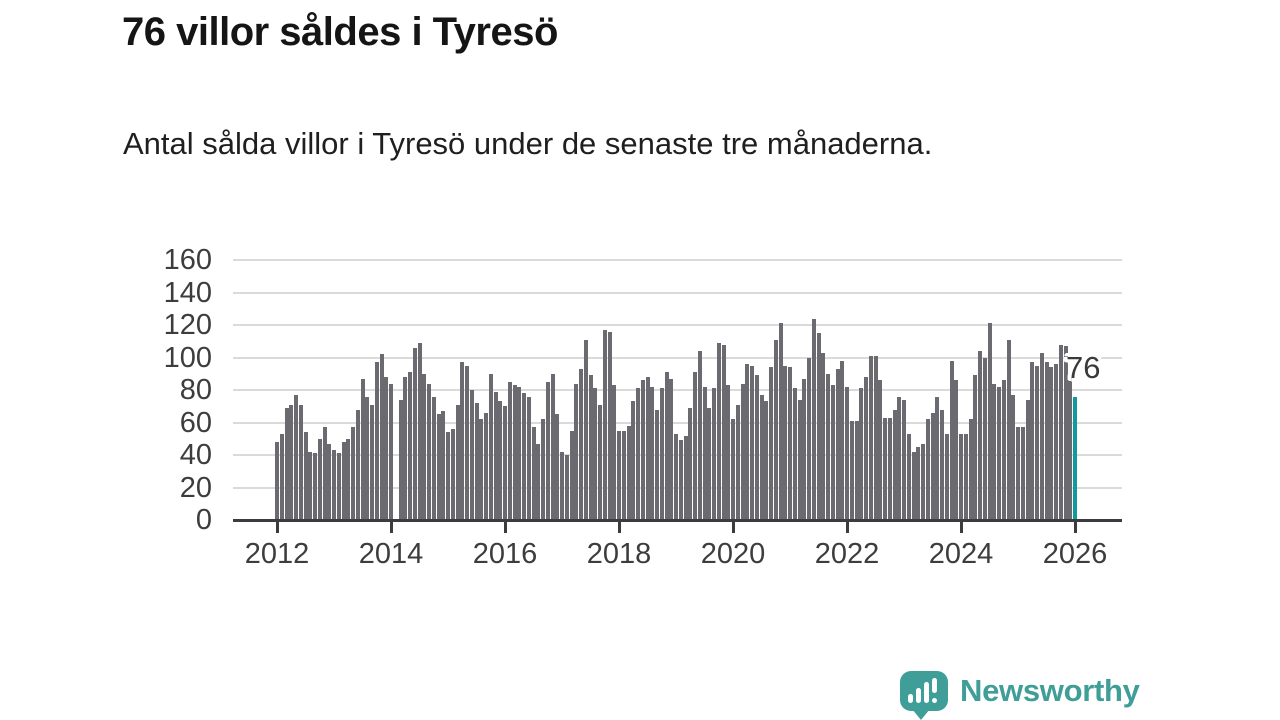 The image size is (1280, 720). Describe the element at coordinates (934, 700) in the screenshot. I see `logo-exclamation-dot-icon` at that location.